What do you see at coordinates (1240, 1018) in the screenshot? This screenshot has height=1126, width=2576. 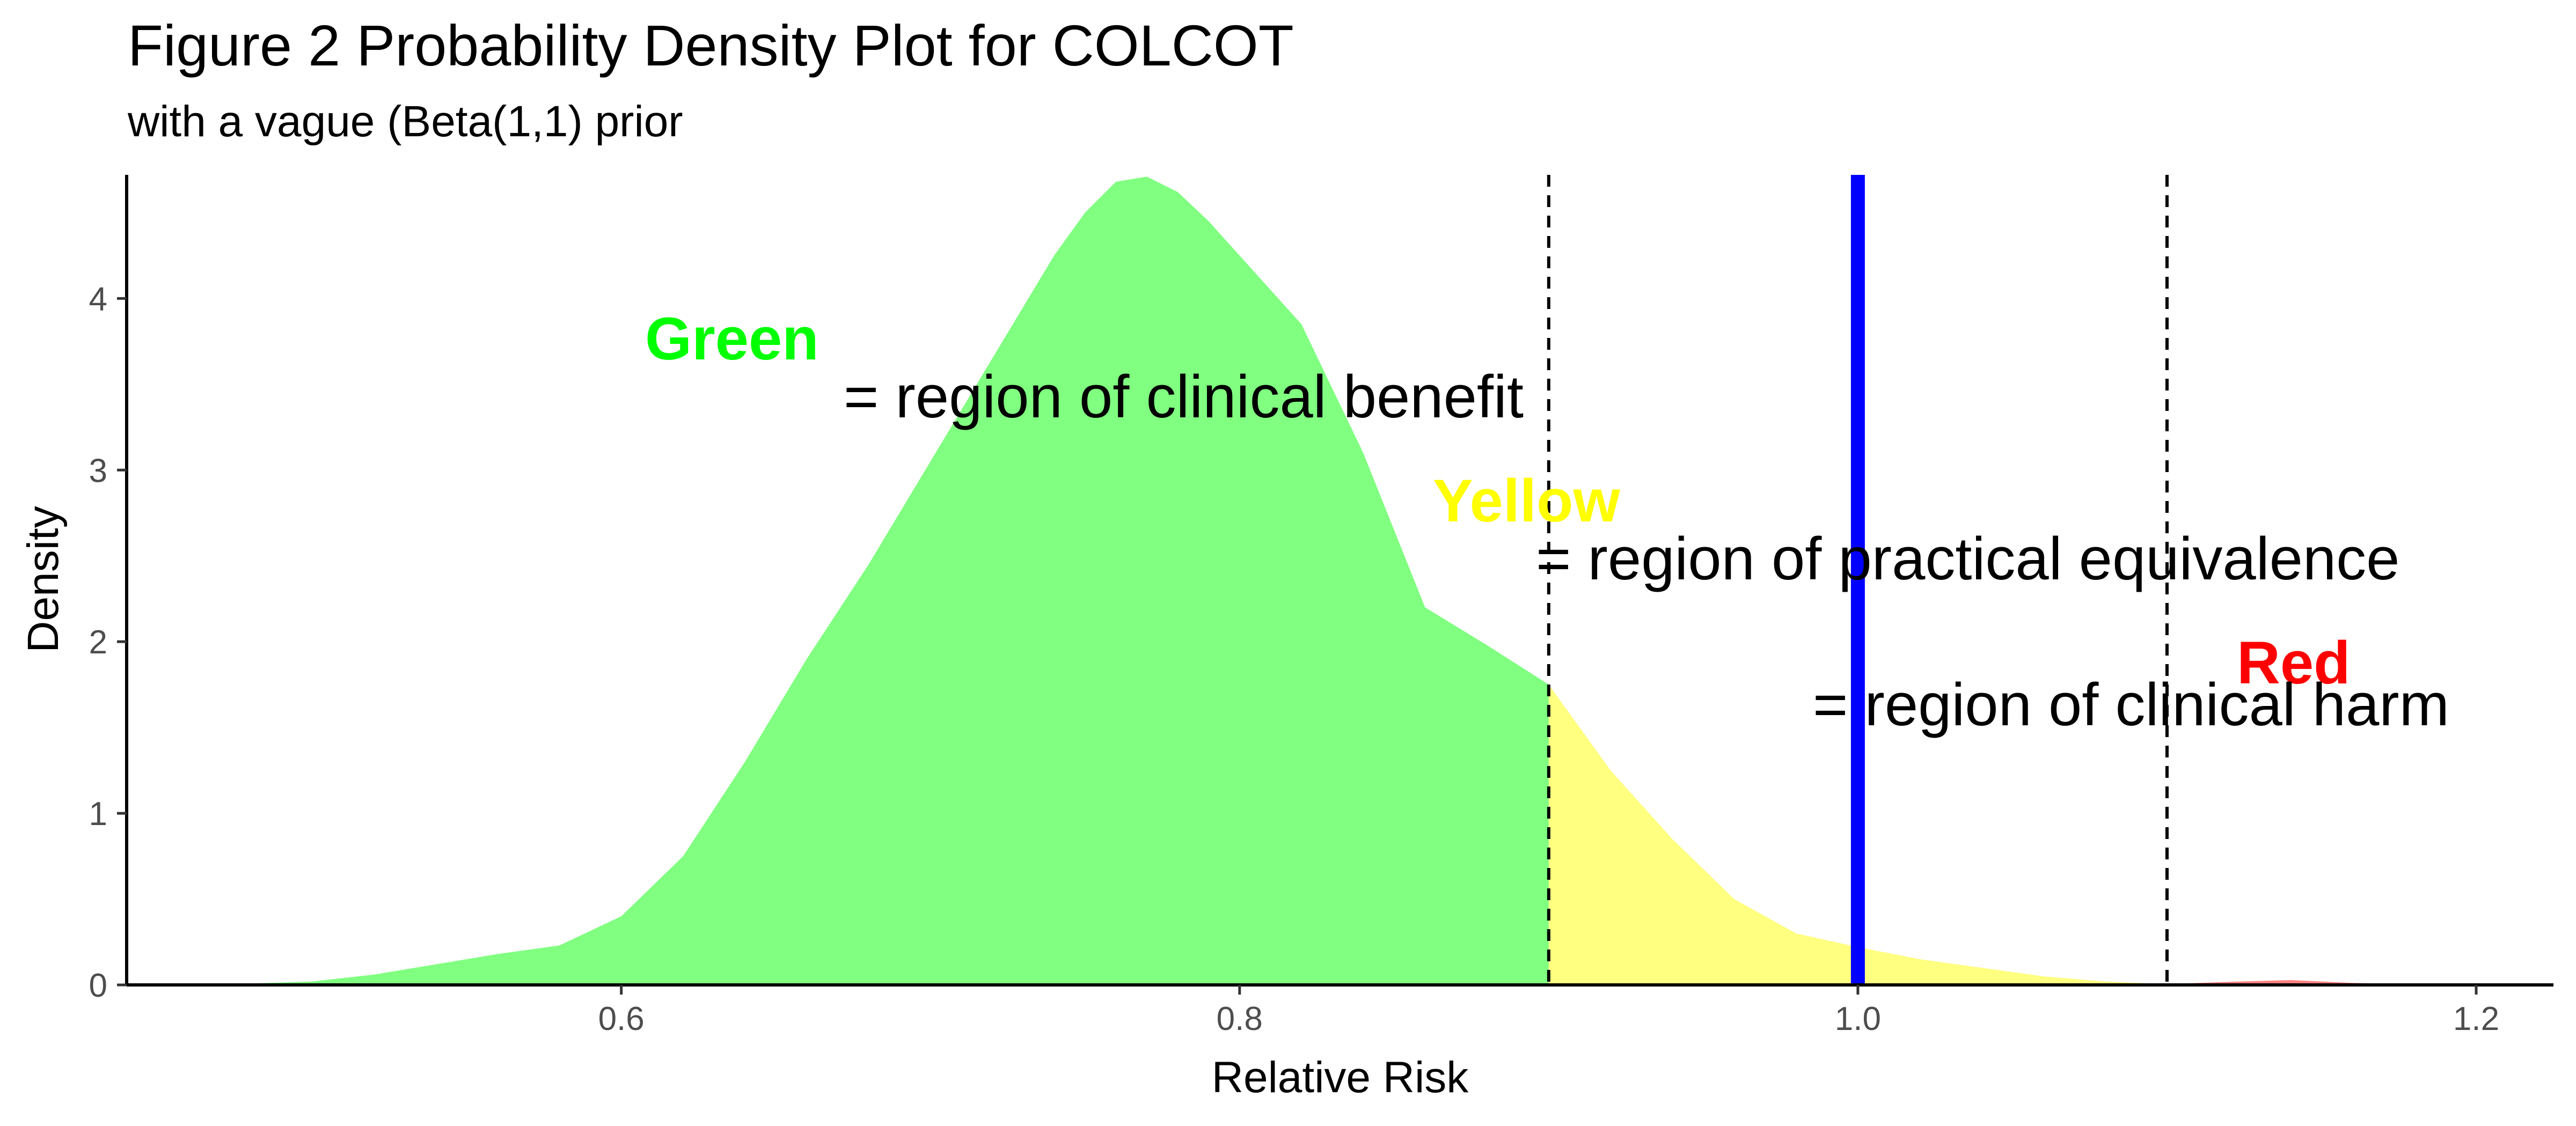 I see `x-tick-label: 0.8` at bounding box center [1240, 1018].